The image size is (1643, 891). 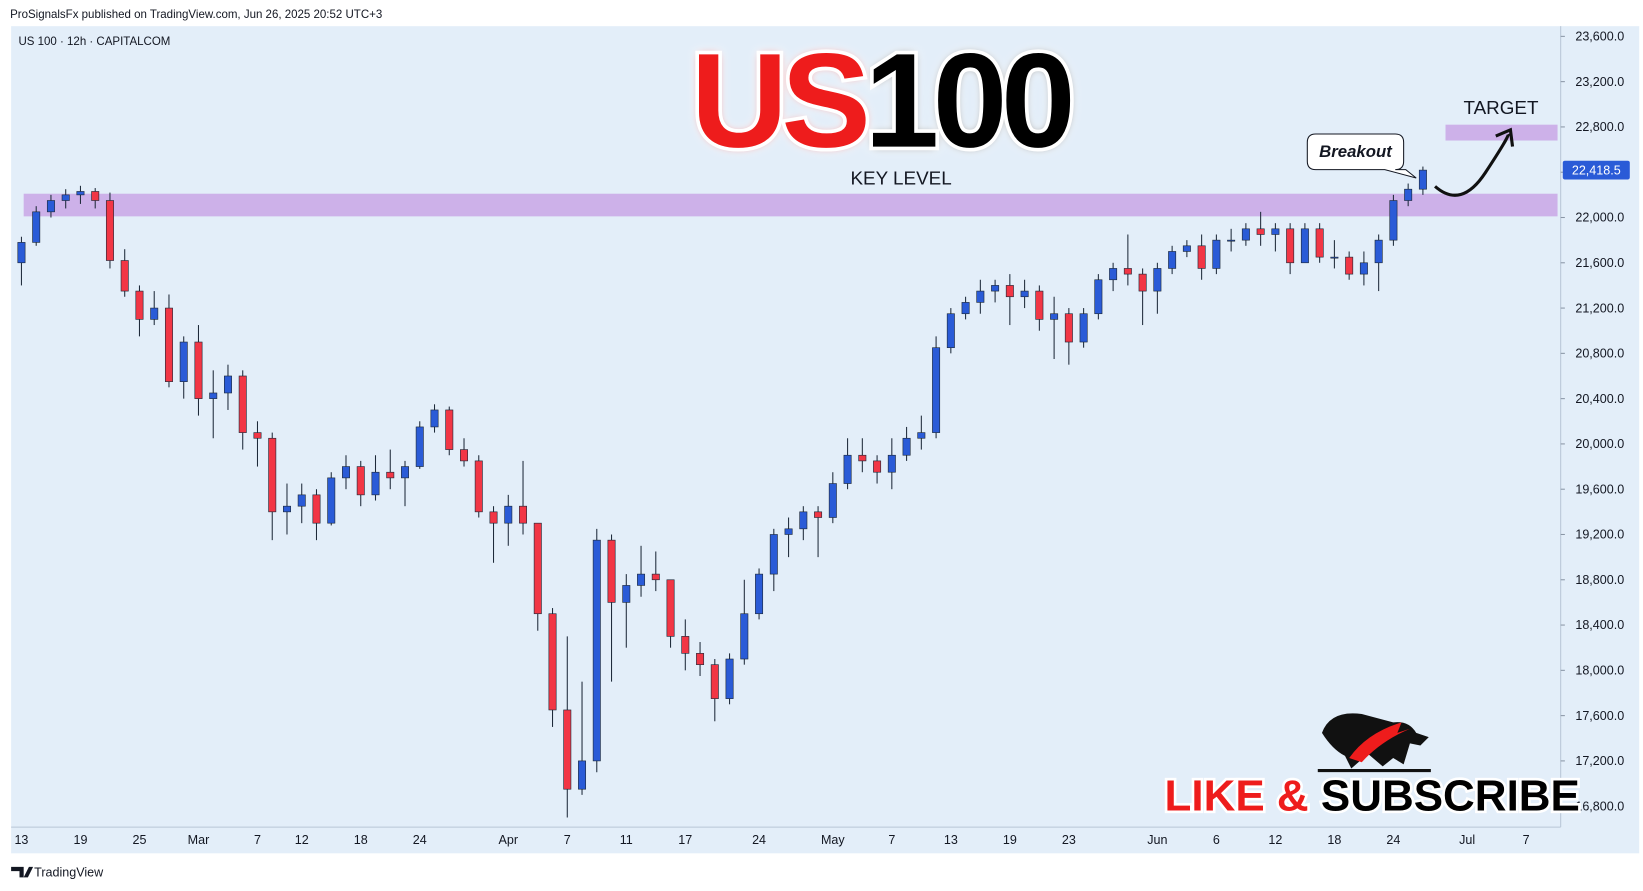 What do you see at coordinates (1599, 354) in the screenshot?
I see `y-tick-label: 20,800.0` at bounding box center [1599, 354].